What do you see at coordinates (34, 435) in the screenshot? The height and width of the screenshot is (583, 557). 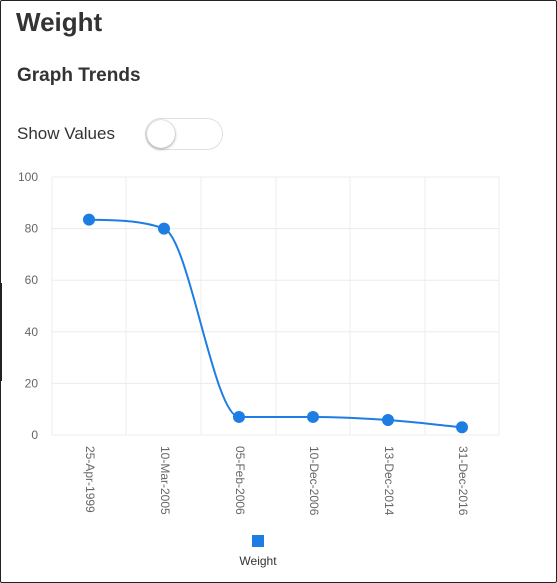 I see `y-tick-label: 0` at bounding box center [34, 435].